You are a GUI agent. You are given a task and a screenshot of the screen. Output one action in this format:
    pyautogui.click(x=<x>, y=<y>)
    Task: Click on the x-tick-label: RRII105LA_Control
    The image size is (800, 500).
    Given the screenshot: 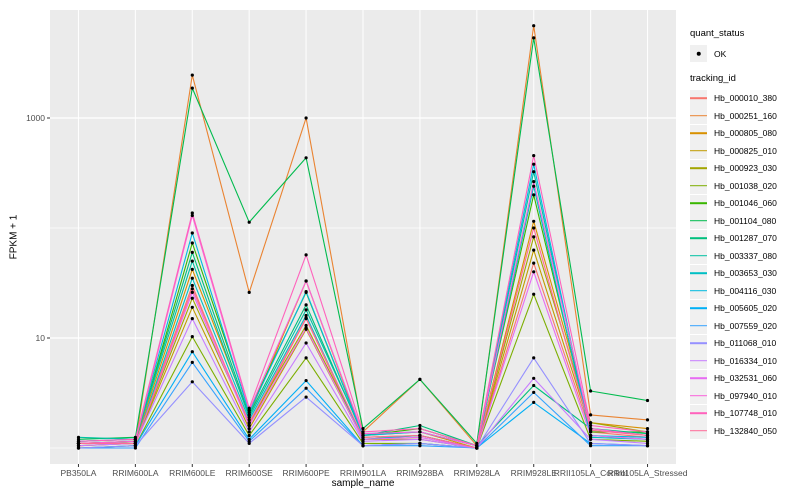 What is the action you would take?
    pyautogui.click(x=591, y=473)
    